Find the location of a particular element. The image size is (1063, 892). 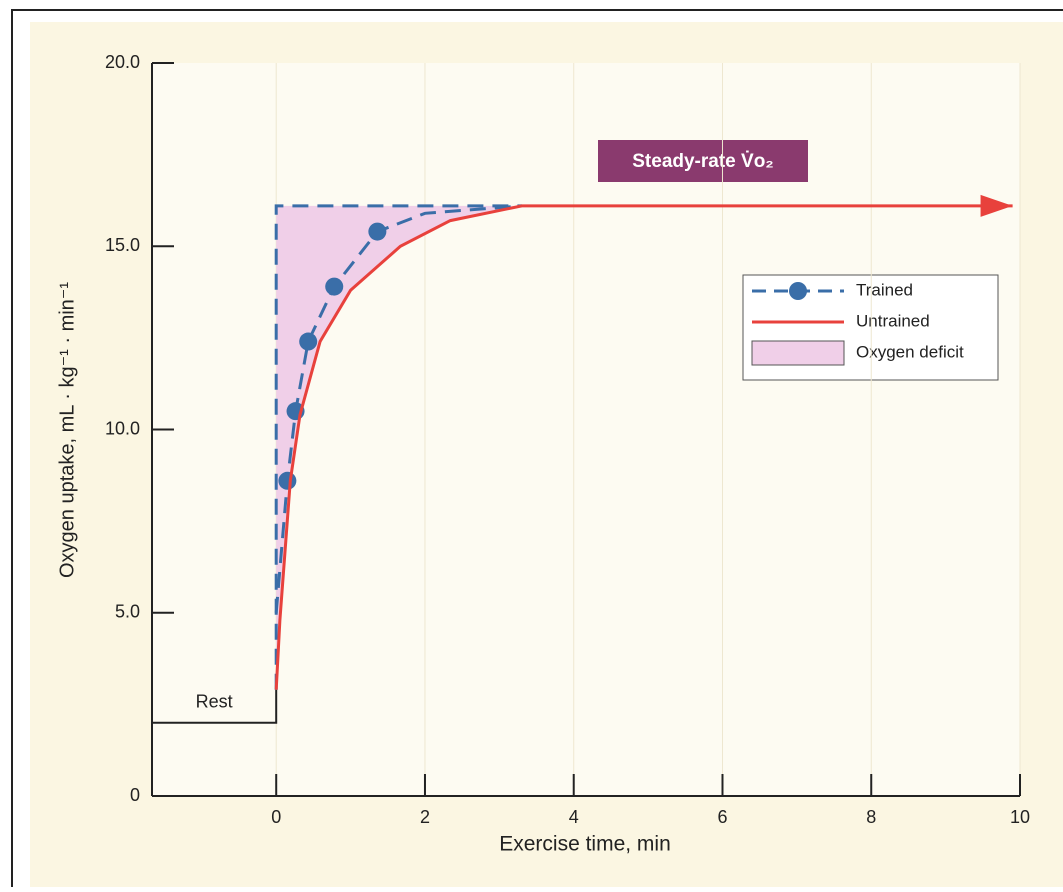

y-tick-label: 15.0 is located at coordinates (122, 245).